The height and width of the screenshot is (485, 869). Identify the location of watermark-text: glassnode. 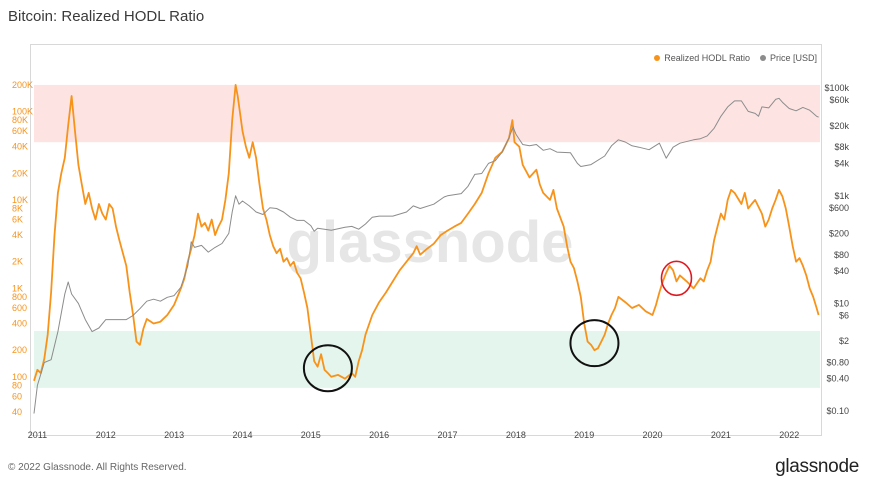
(430, 242).